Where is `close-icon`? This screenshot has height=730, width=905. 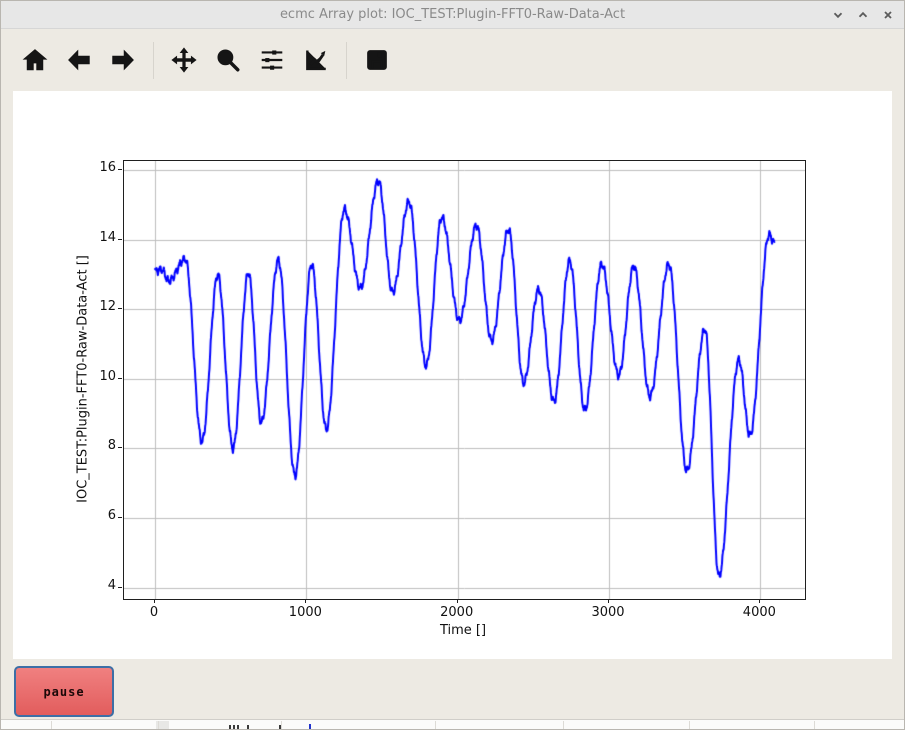 close-icon is located at coordinates (888, 14).